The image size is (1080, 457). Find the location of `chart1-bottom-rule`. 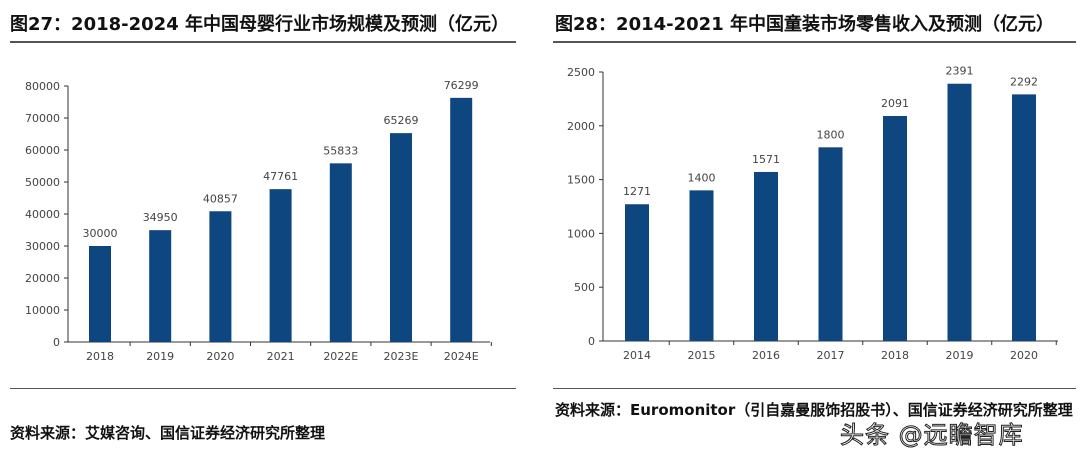

chart1-bottom-rule is located at coordinates (263, 388).